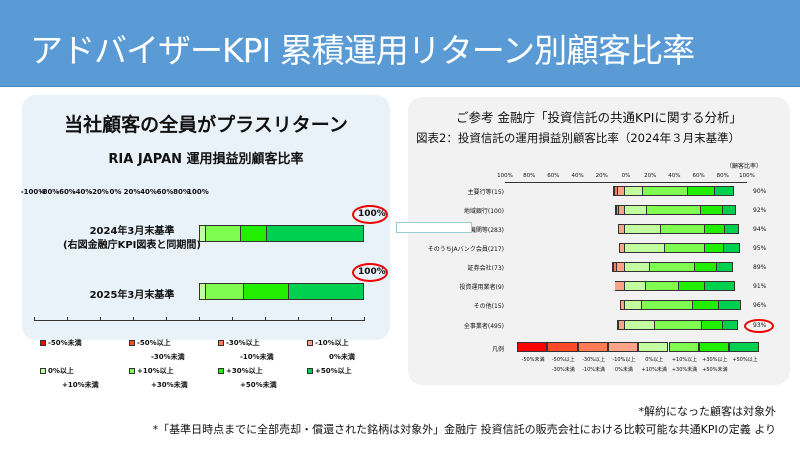 This screenshot has width=800, height=450. What do you see at coordinates (165, 192) in the screenshot?
I see `x-tick-label: 60%` at bounding box center [165, 192].